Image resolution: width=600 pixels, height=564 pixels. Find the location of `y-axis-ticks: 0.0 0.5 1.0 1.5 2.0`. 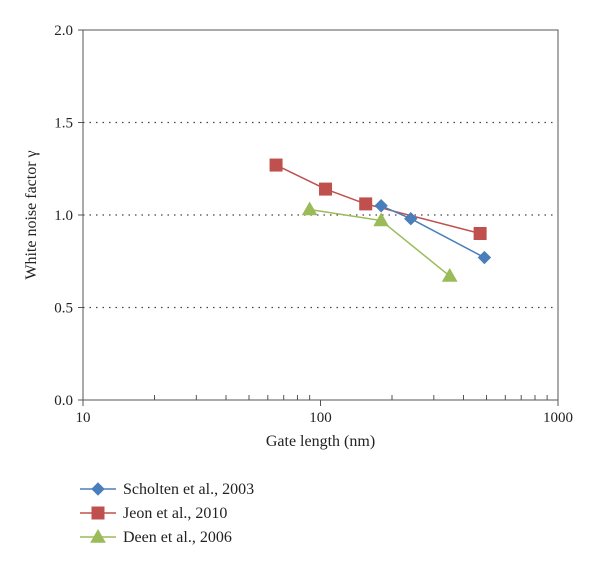

y-axis-ticks: 0.0 0.5 1.0 1.5 2.0 is located at coordinates (68, 216).